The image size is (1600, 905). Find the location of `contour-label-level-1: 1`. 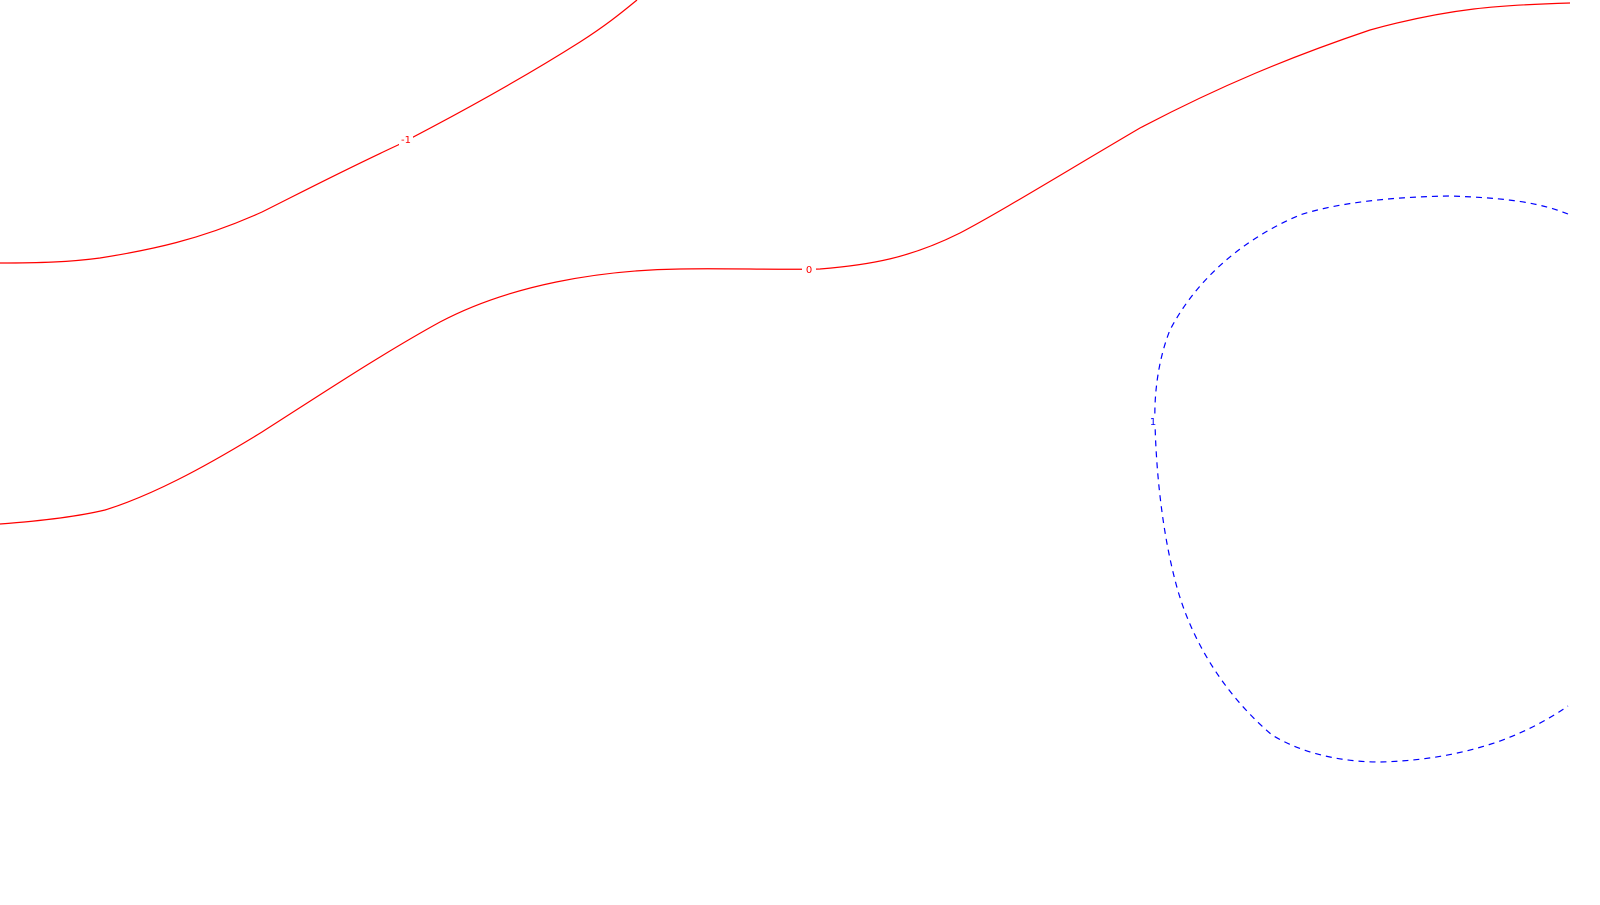

contour-label-level-1: 1 is located at coordinates (1153, 422).